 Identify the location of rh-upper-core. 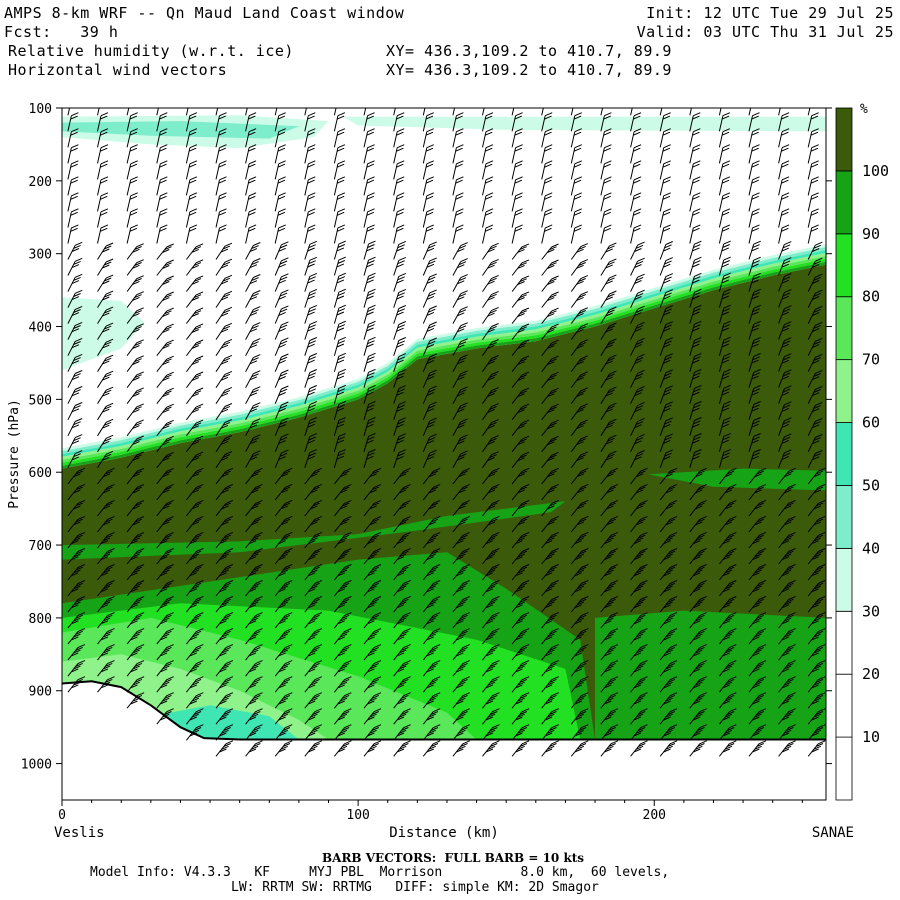
(180, 130).